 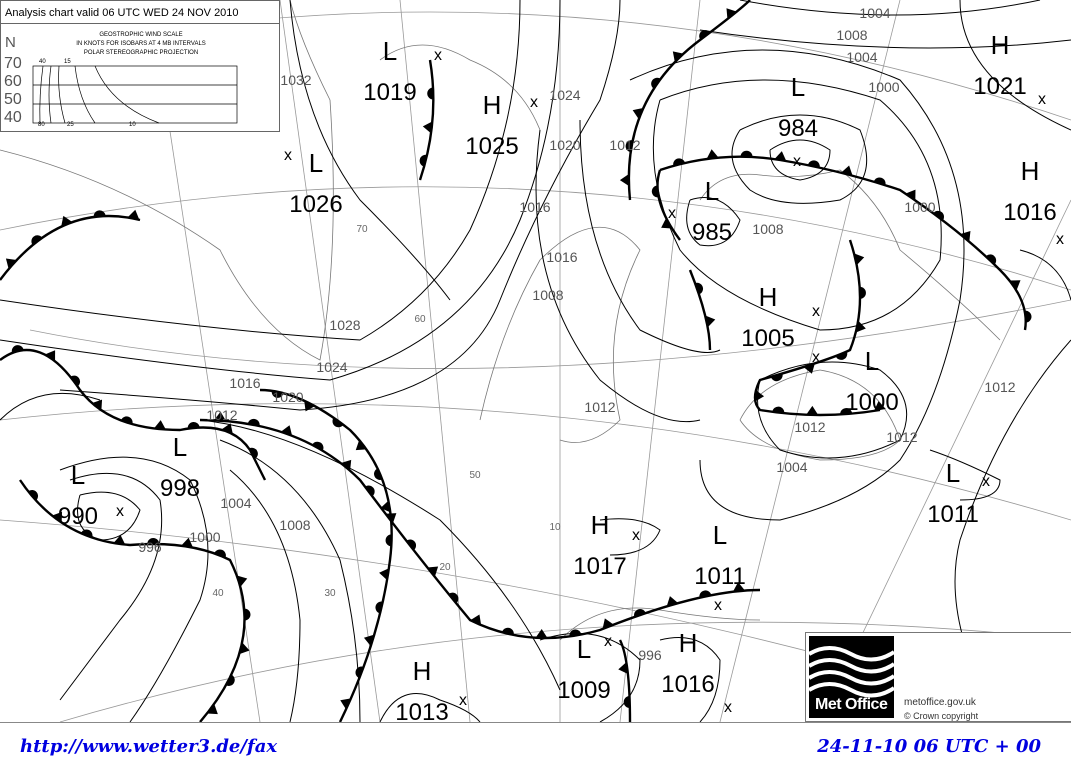 I want to click on isobar-label: 1020, so click(x=564, y=145).